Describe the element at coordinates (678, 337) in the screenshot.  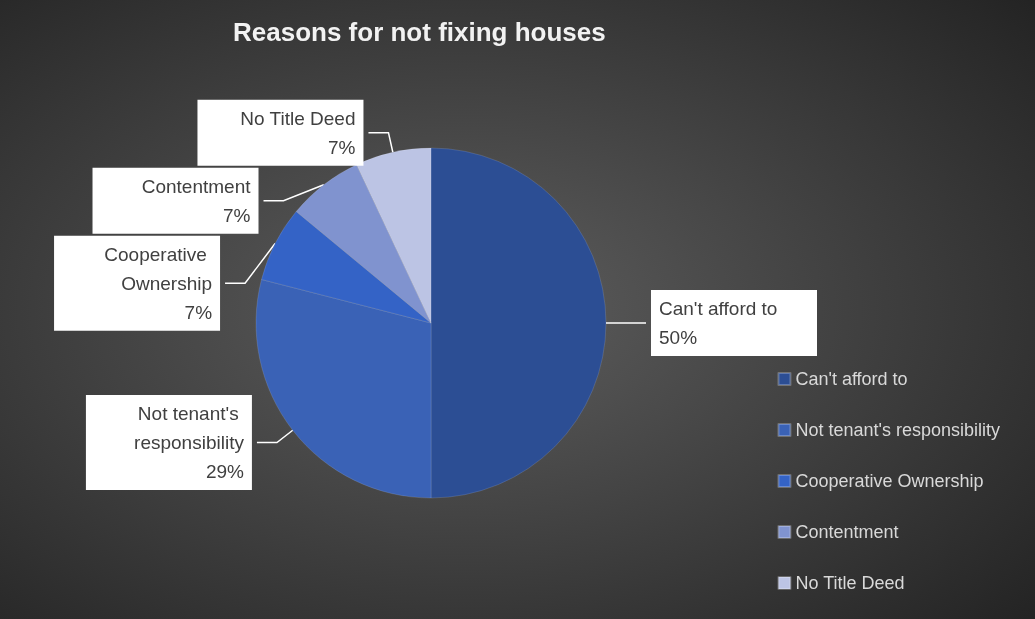
I see `data-label: 50%` at that location.